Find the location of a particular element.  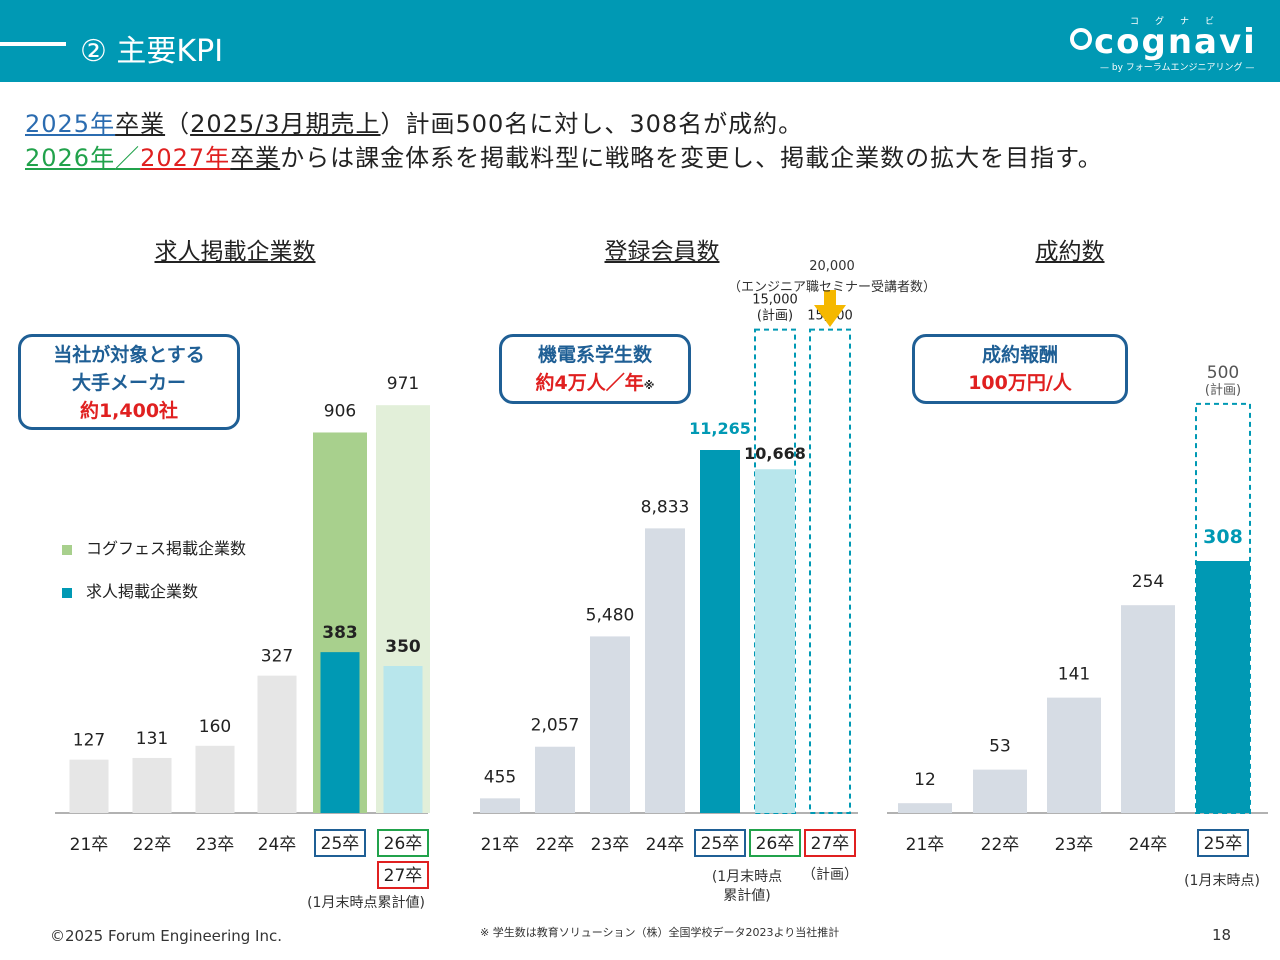

label-members-23卒: 5,480 is located at coordinates (610, 615).